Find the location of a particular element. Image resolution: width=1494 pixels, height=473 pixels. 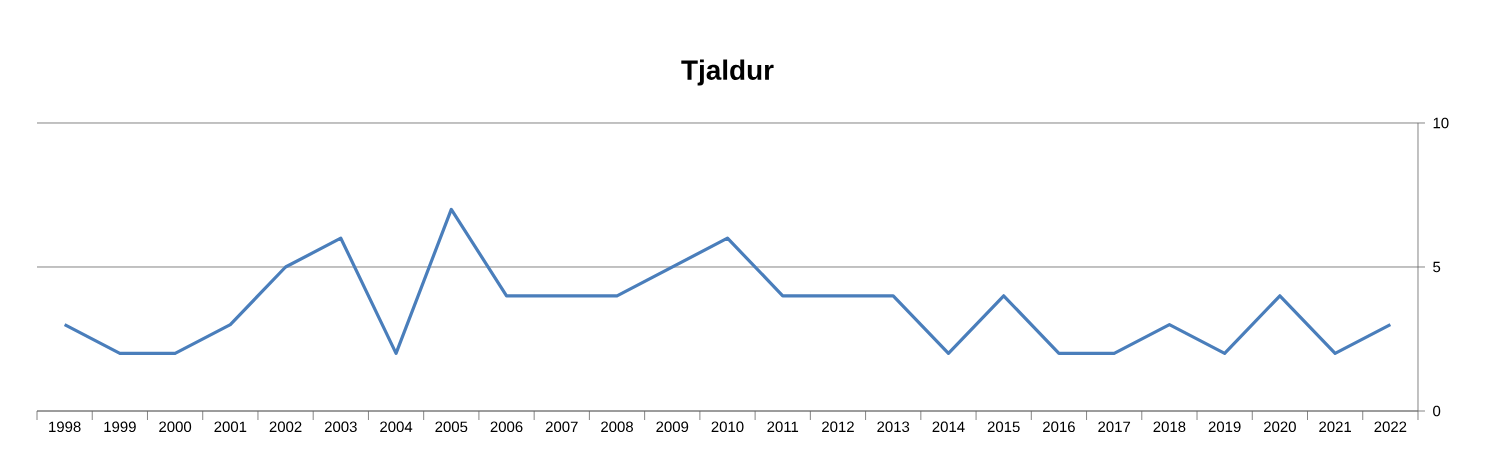

x-tick-label: 2011 is located at coordinates (783, 427).